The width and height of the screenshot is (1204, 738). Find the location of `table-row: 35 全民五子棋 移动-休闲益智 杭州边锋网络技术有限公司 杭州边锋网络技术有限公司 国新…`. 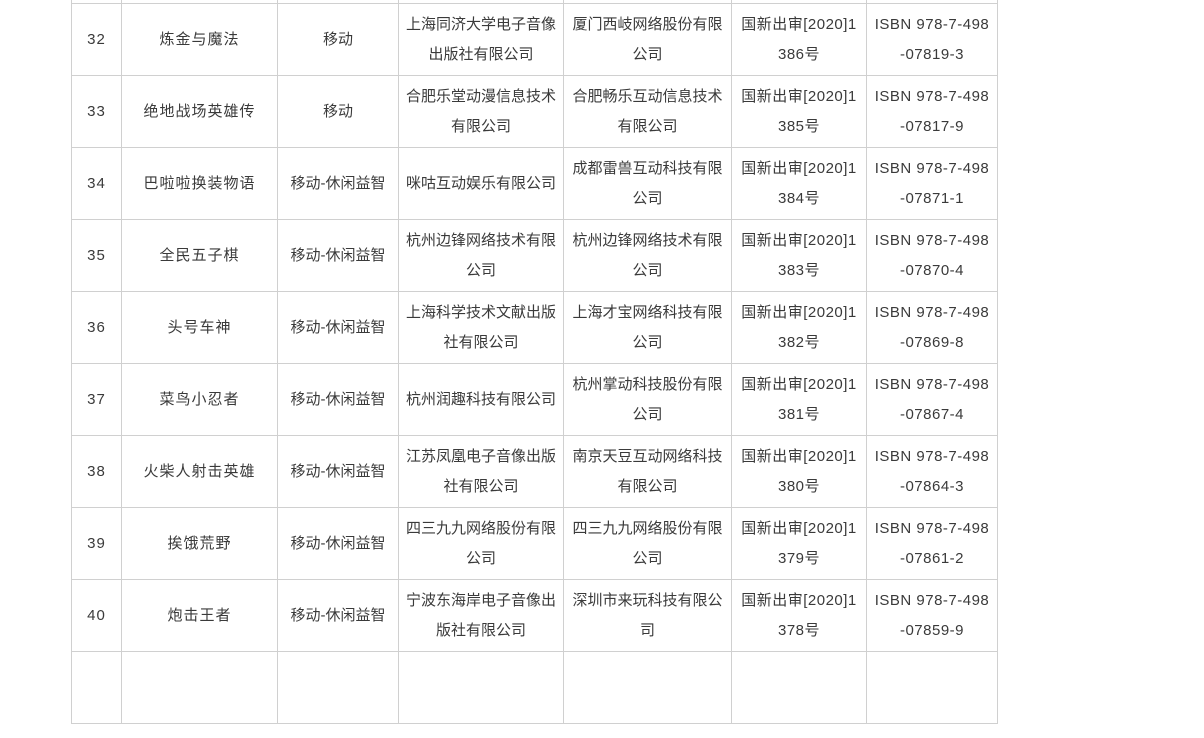

table-row: 35 全民五子棋 移动-休闲益智 杭州边锋网络技术有限公司 杭州边锋网络技术有限公司 国新… is located at coordinates (534, 255).